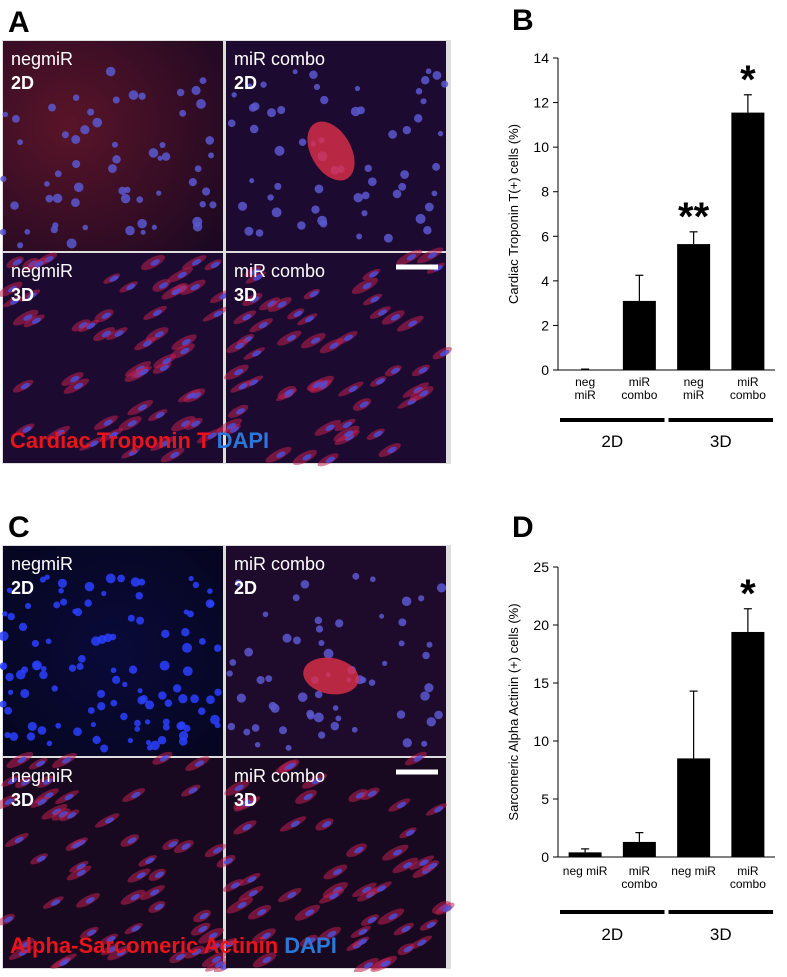 This screenshot has width=787, height=977. What do you see at coordinates (19, 527) in the screenshot?
I see `panel-letter: C` at bounding box center [19, 527].